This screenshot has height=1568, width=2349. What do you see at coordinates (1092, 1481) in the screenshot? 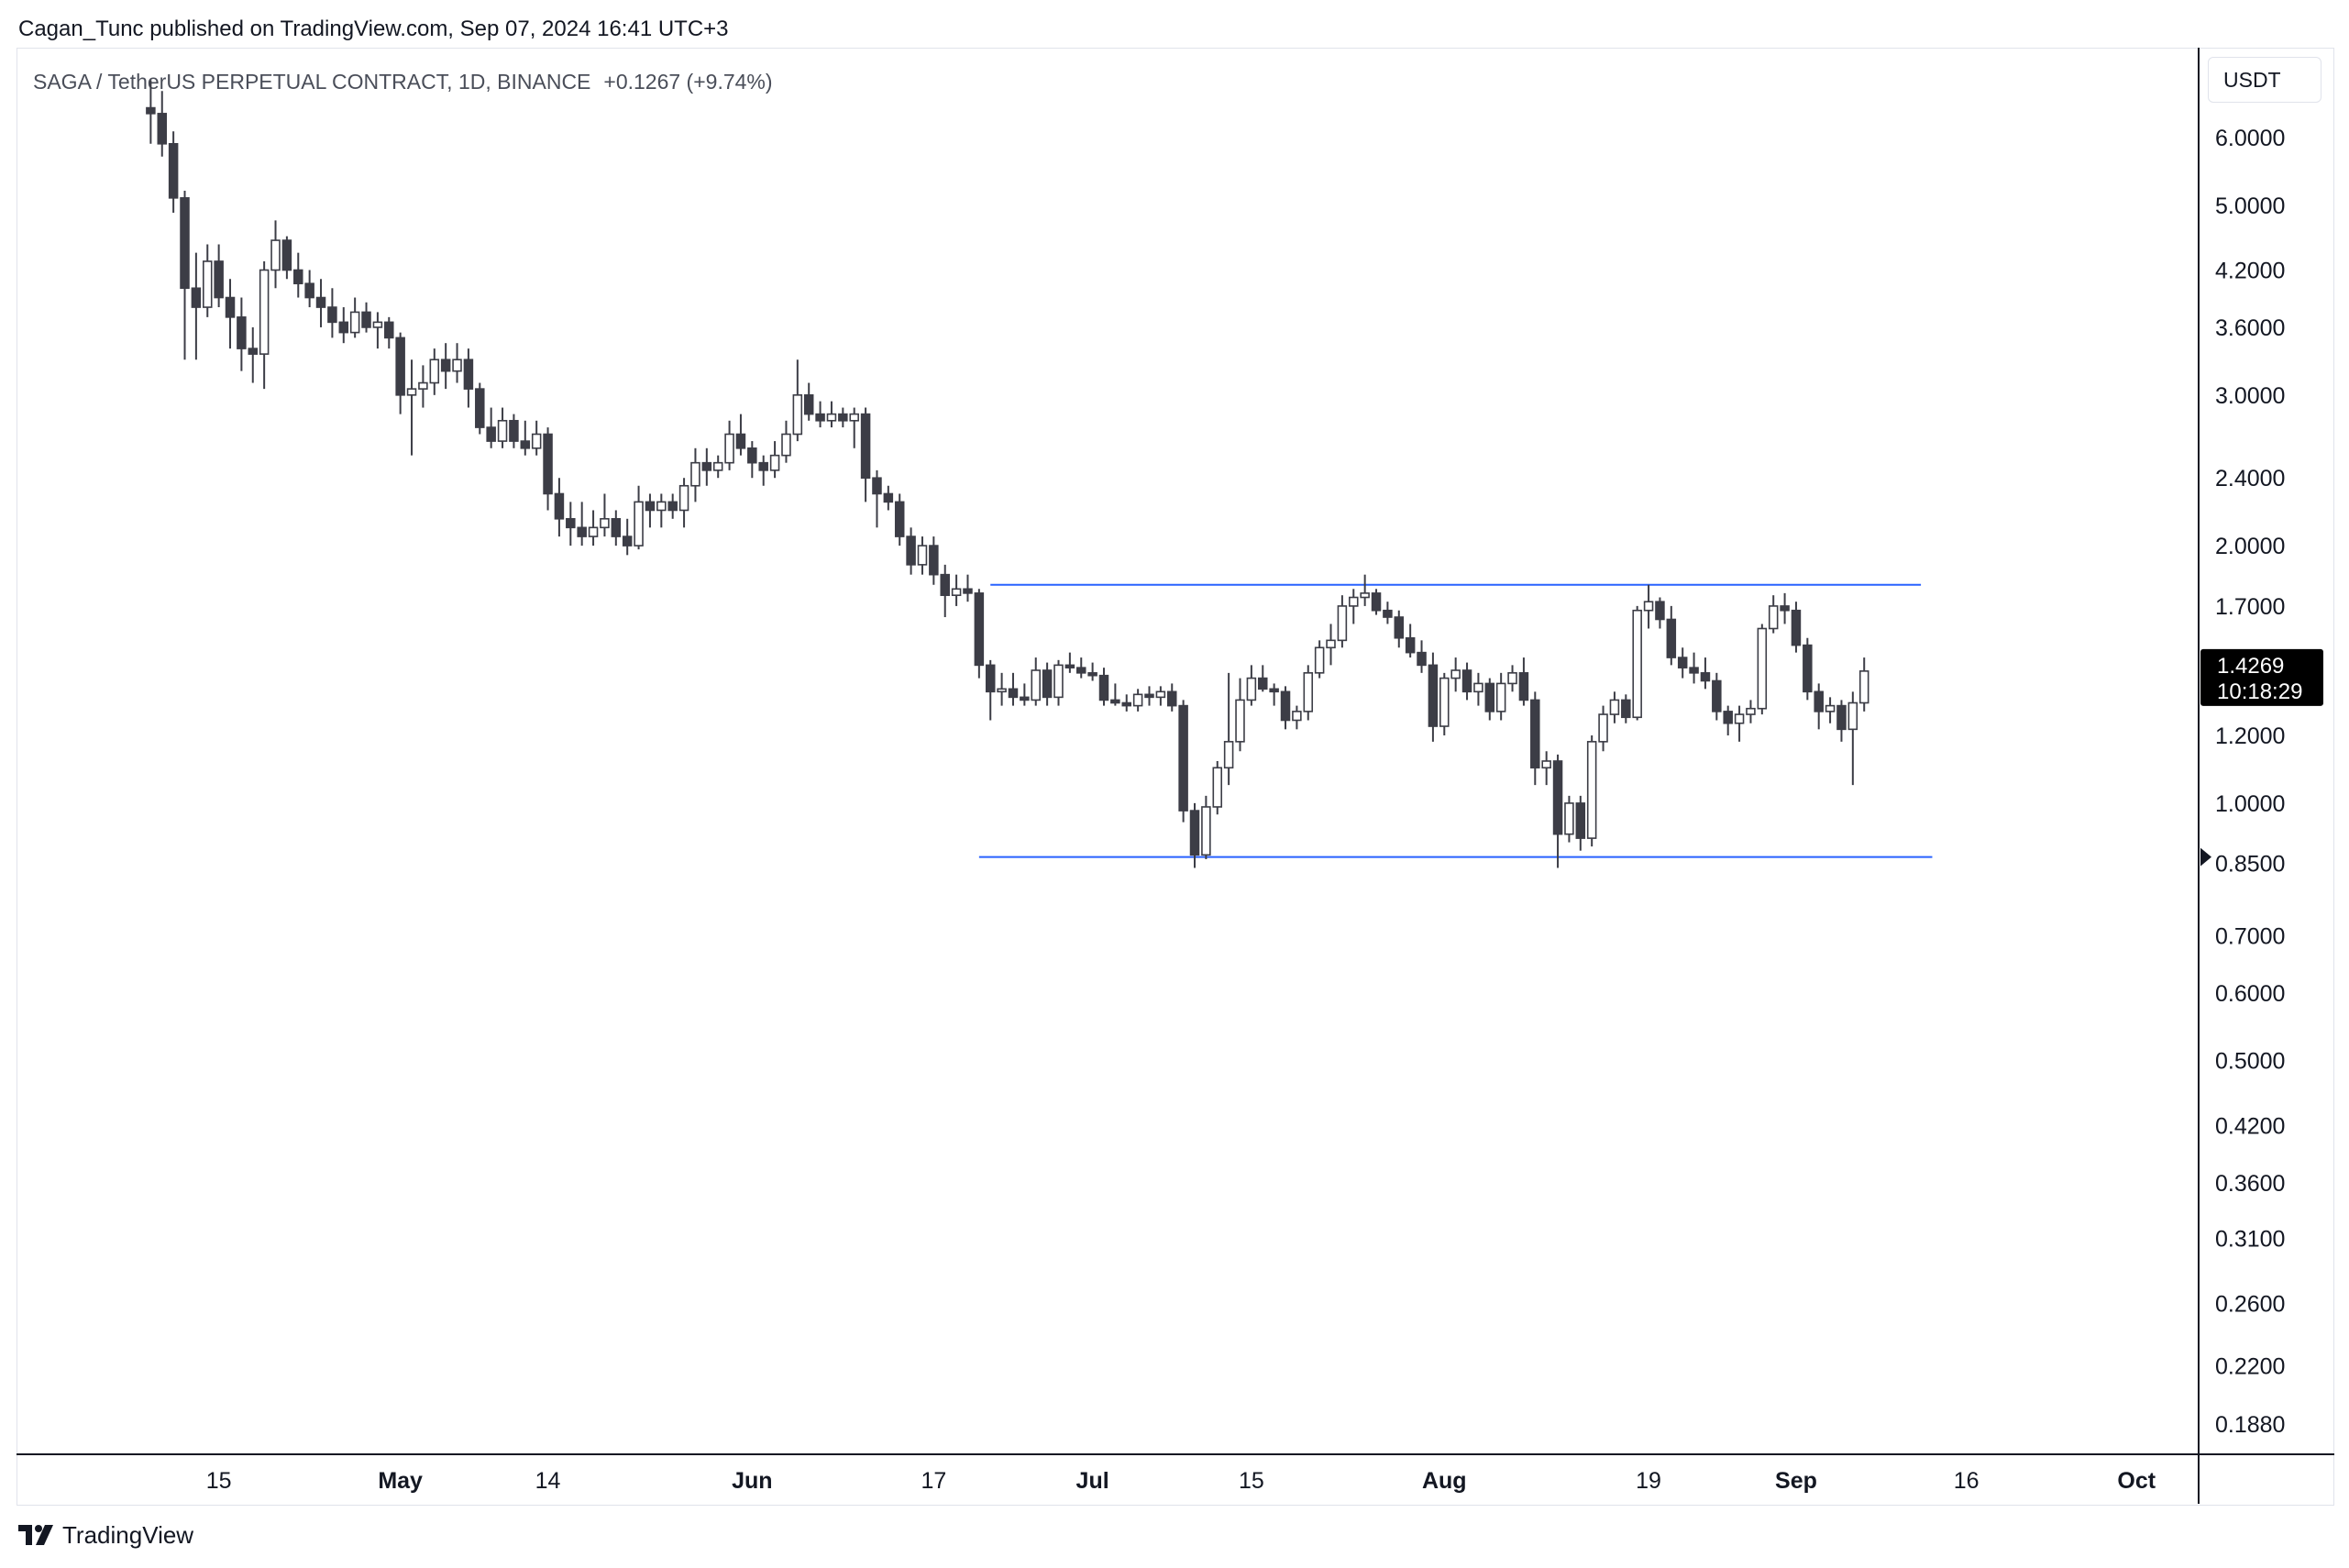
I see `x-tick-label: Jul` at bounding box center [1092, 1481].